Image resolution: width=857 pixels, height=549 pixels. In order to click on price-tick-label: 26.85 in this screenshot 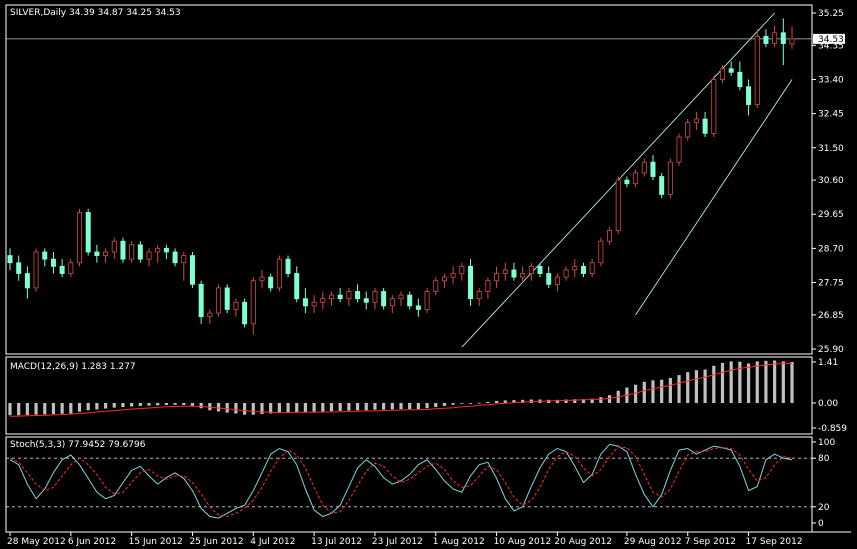, I will do `click(831, 316)`.